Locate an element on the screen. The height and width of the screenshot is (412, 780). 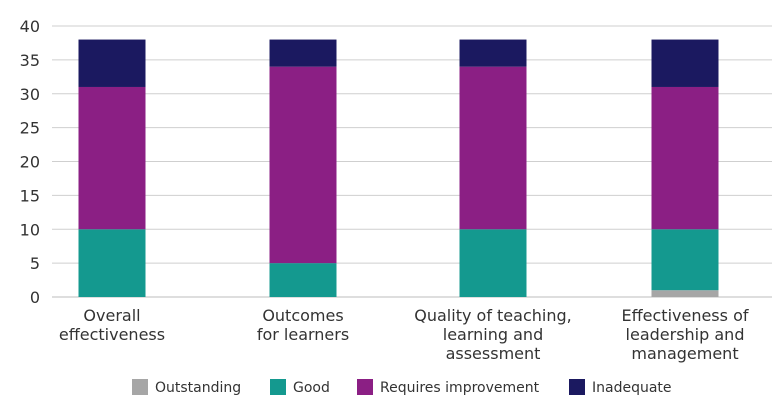
category-label: for learners is located at coordinates (303, 334).